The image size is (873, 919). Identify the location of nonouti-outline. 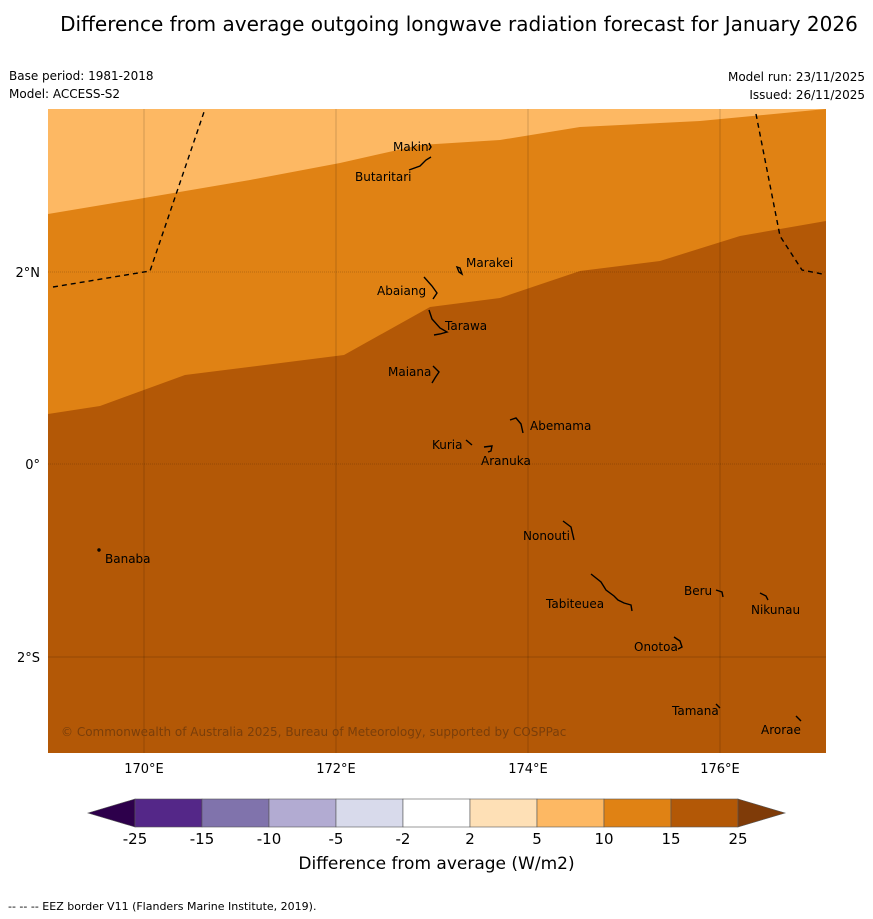
(568, 530).